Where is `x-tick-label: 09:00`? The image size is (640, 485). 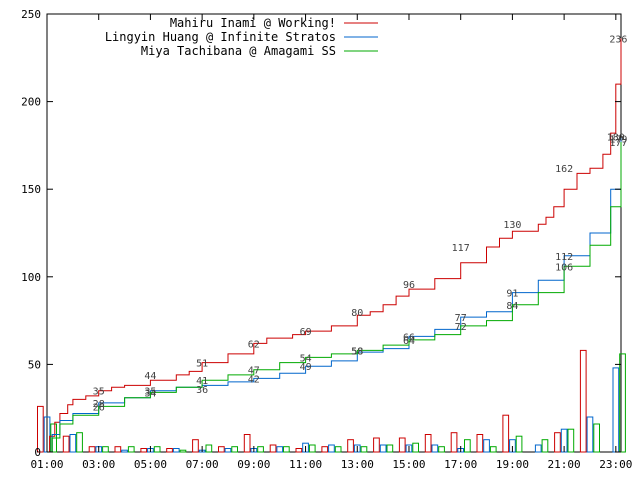
x-tick-label: 09:00 is located at coordinates (253, 464).